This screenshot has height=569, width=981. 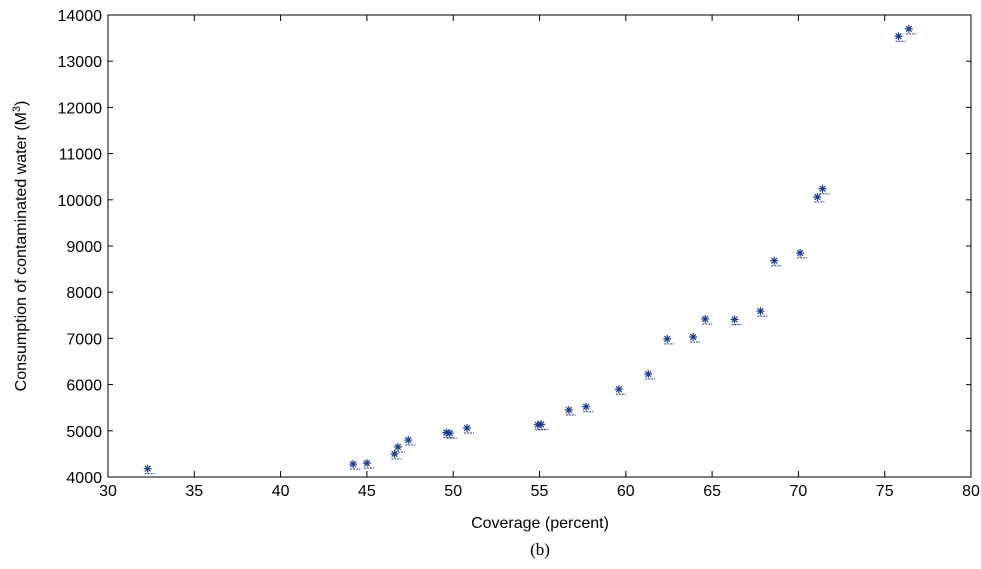 What do you see at coordinates (799, 491) in the screenshot?
I see `x-tick-label: 70` at bounding box center [799, 491].